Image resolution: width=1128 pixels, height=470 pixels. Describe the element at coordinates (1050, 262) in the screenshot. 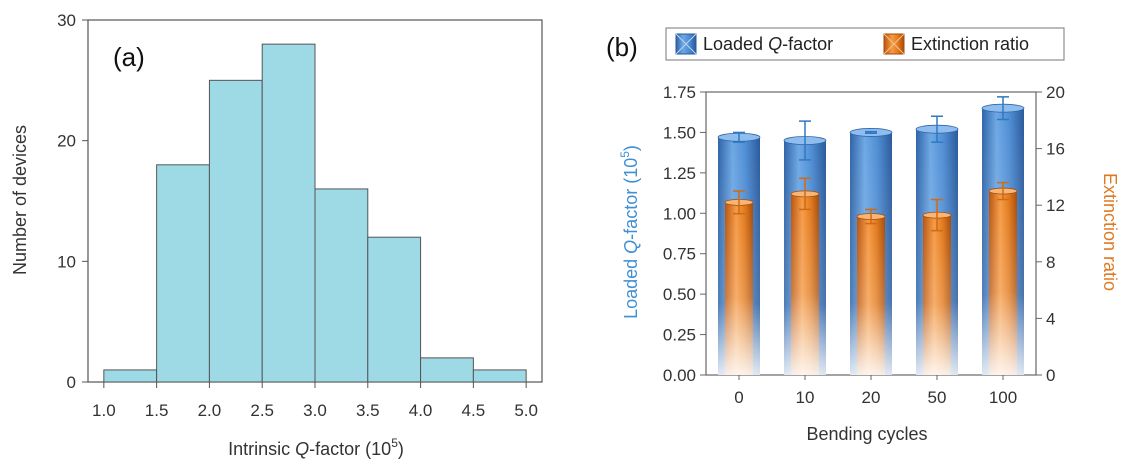

I see `y-right-tick-label: 8` at that location.